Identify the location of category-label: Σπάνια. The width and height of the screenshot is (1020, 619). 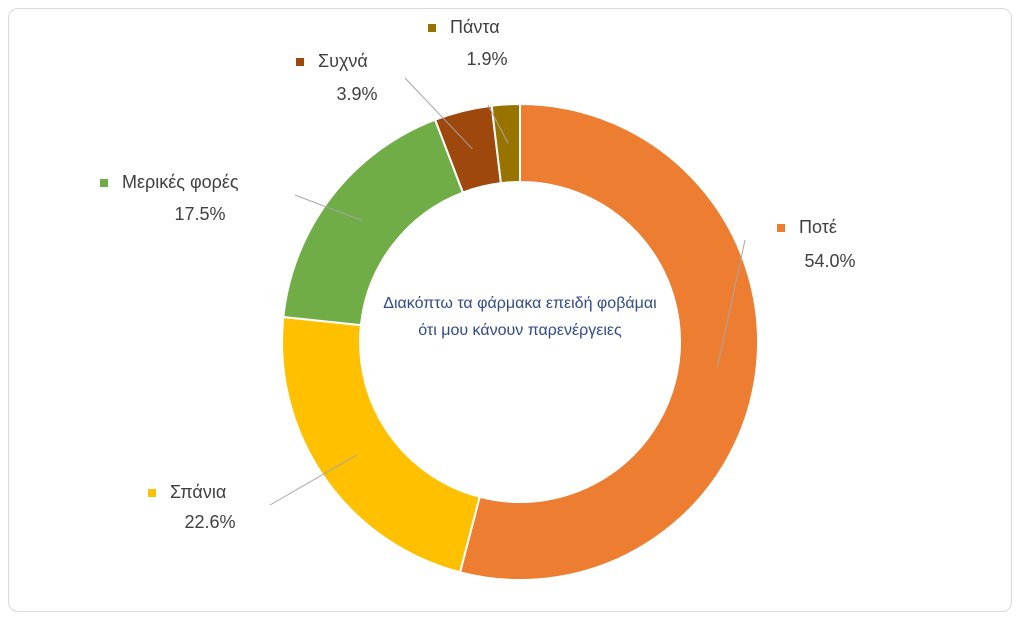
(198, 492).